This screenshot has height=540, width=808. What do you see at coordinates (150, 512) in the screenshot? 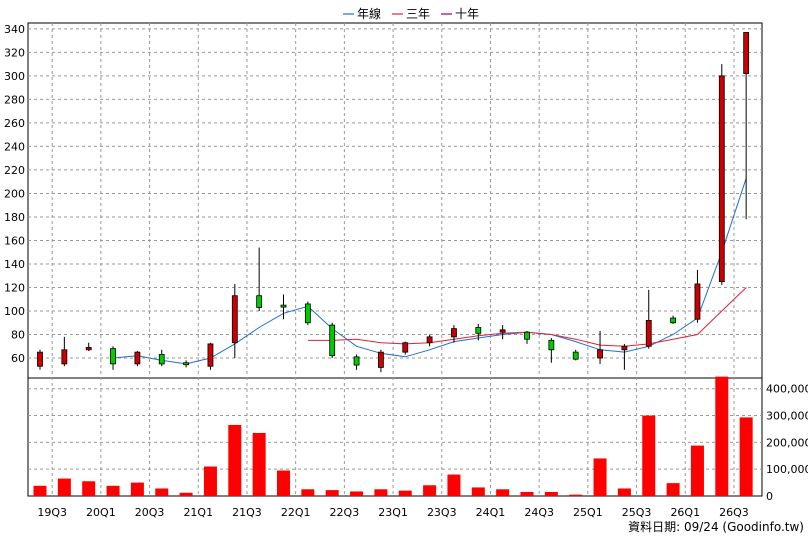
I see `x-tick-label: 20Q3` at bounding box center [150, 512].